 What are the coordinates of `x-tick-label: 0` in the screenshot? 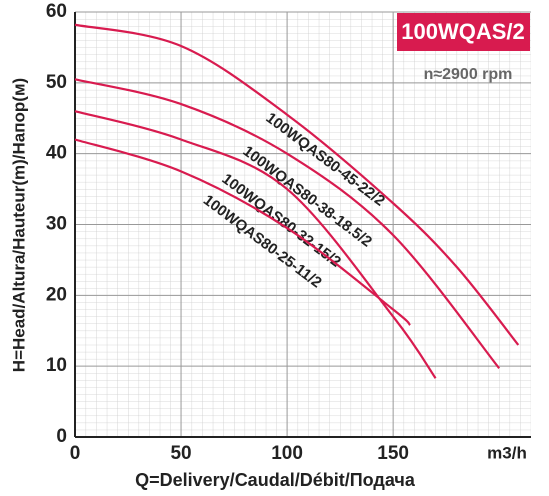 It's located at (75, 453).